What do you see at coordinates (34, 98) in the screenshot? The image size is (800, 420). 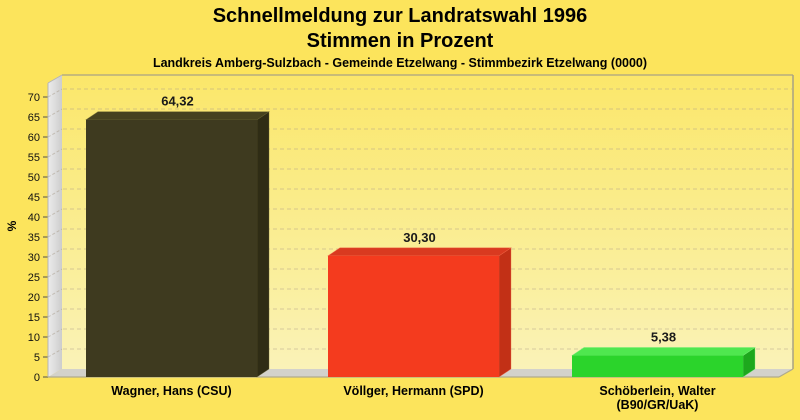 I see `y-tick-label: 70` at bounding box center [34, 98].